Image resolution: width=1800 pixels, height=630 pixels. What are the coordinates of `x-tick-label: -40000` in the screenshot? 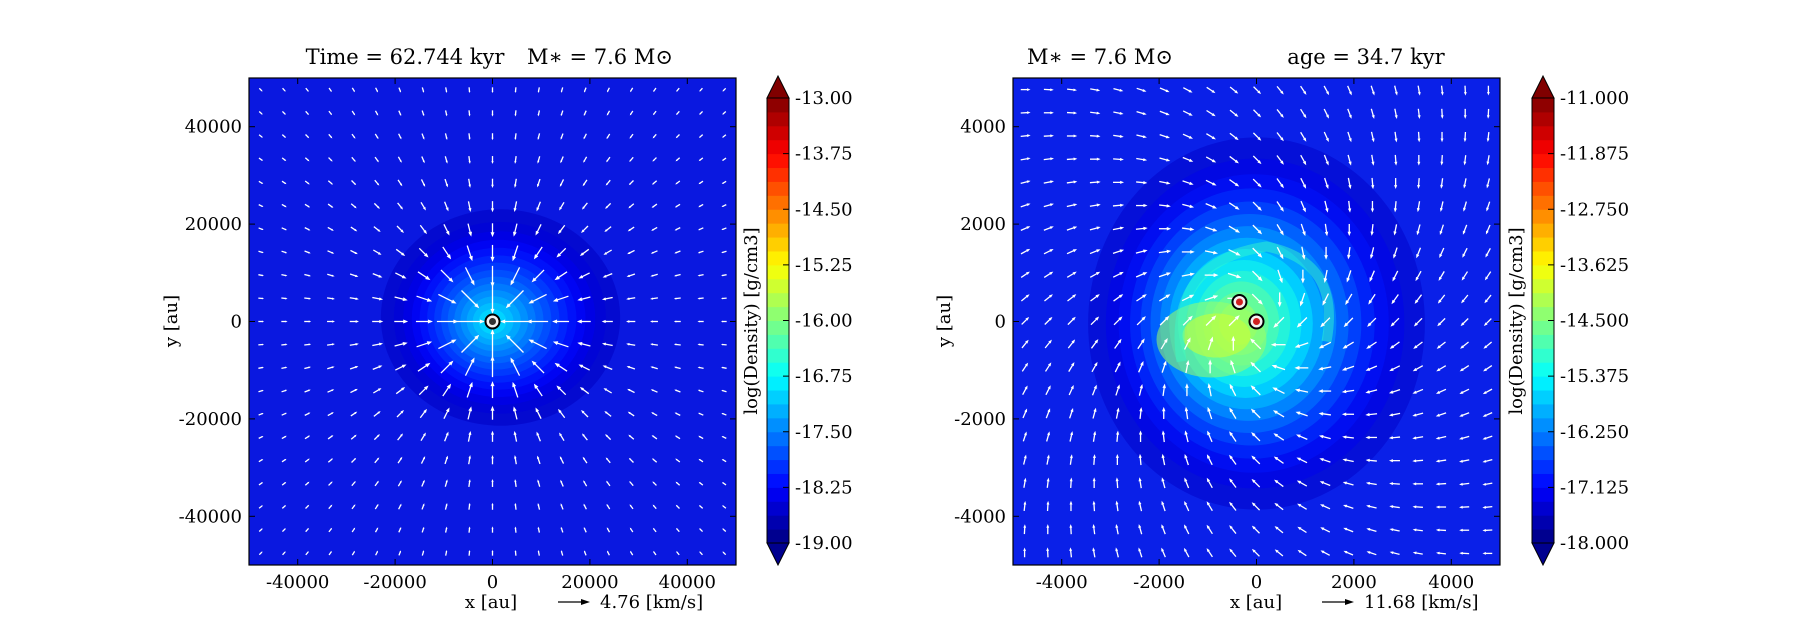 It's located at (297, 582).